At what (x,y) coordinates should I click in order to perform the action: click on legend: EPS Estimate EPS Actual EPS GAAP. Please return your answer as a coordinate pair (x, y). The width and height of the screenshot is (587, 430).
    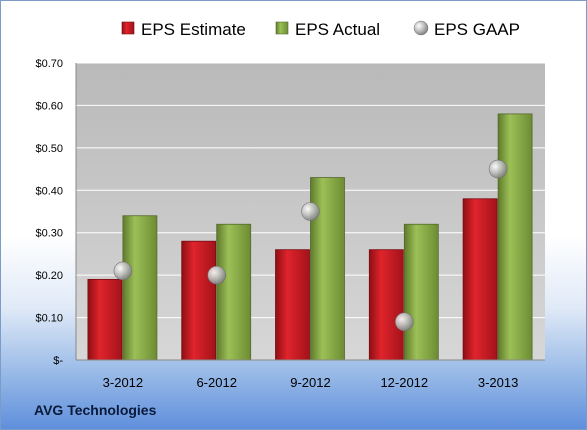
    Looking at the image, I should click on (320, 29).